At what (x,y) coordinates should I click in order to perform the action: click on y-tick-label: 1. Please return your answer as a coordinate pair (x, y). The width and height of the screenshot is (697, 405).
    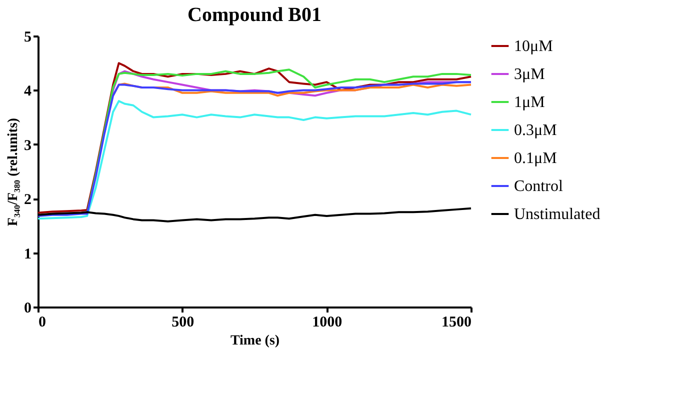
    Looking at the image, I should click on (28, 254).